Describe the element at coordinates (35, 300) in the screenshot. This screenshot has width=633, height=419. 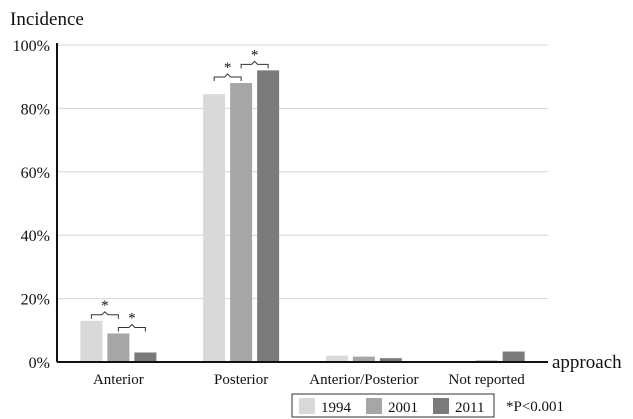
I see `y-tick-label: 20%` at that location.